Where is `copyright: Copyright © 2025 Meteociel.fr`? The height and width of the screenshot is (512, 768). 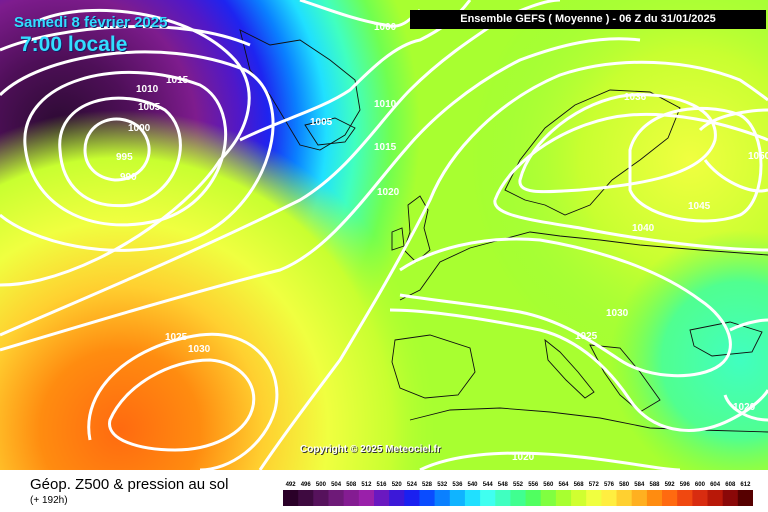 copyright: Copyright © 2025 Meteociel.fr is located at coordinates (370, 449).